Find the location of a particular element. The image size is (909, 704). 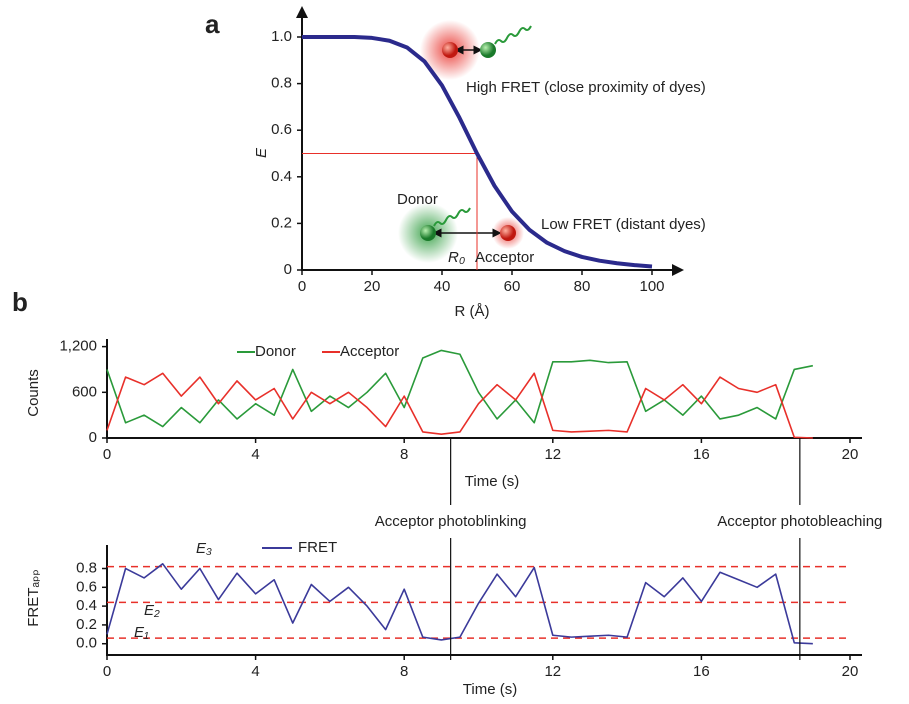

y-tick-label: 1,200 is located at coordinates (78, 346).